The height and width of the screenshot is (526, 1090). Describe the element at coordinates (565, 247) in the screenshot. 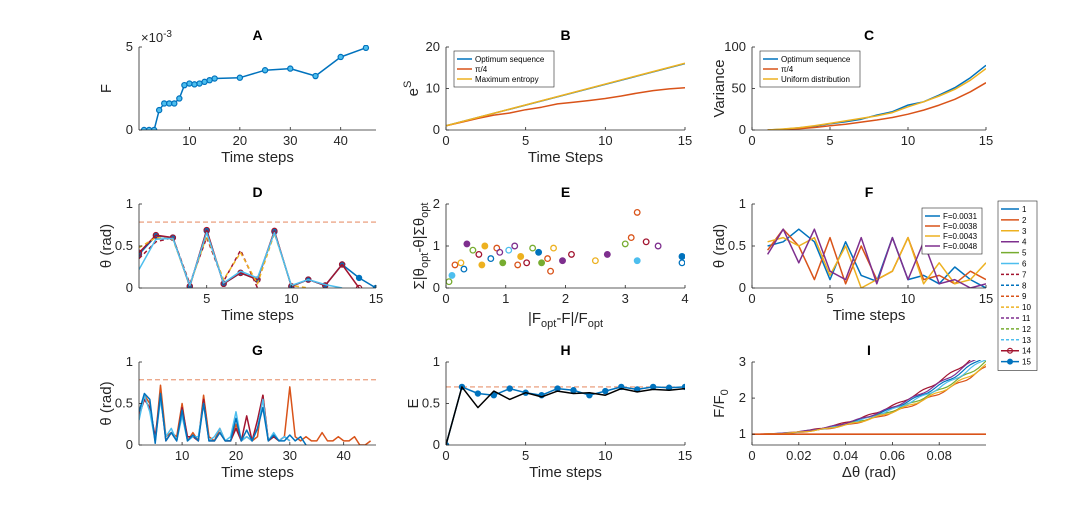

I see `plot-area-E` at that location.